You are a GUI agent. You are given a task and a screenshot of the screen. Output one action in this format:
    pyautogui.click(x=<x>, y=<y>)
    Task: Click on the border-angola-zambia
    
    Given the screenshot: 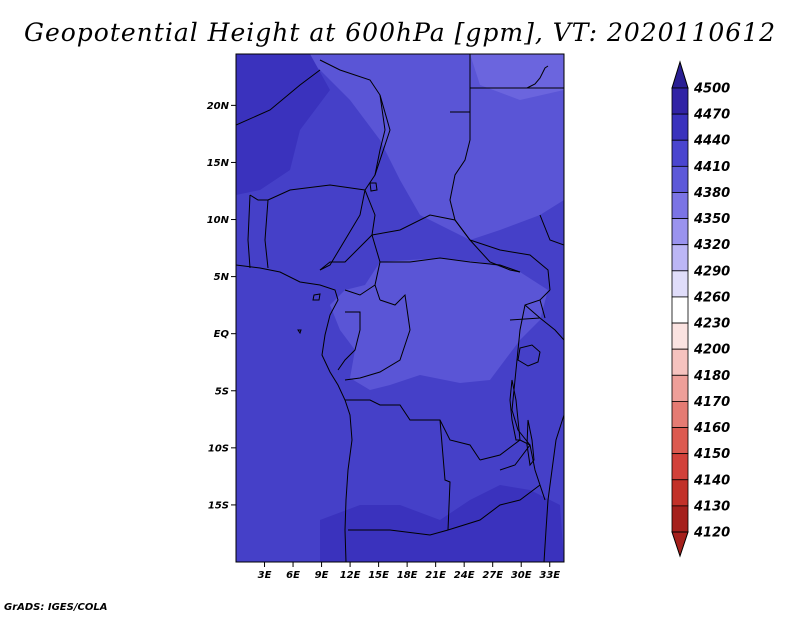 What is the action you would take?
    pyautogui.click(x=445, y=475)
    